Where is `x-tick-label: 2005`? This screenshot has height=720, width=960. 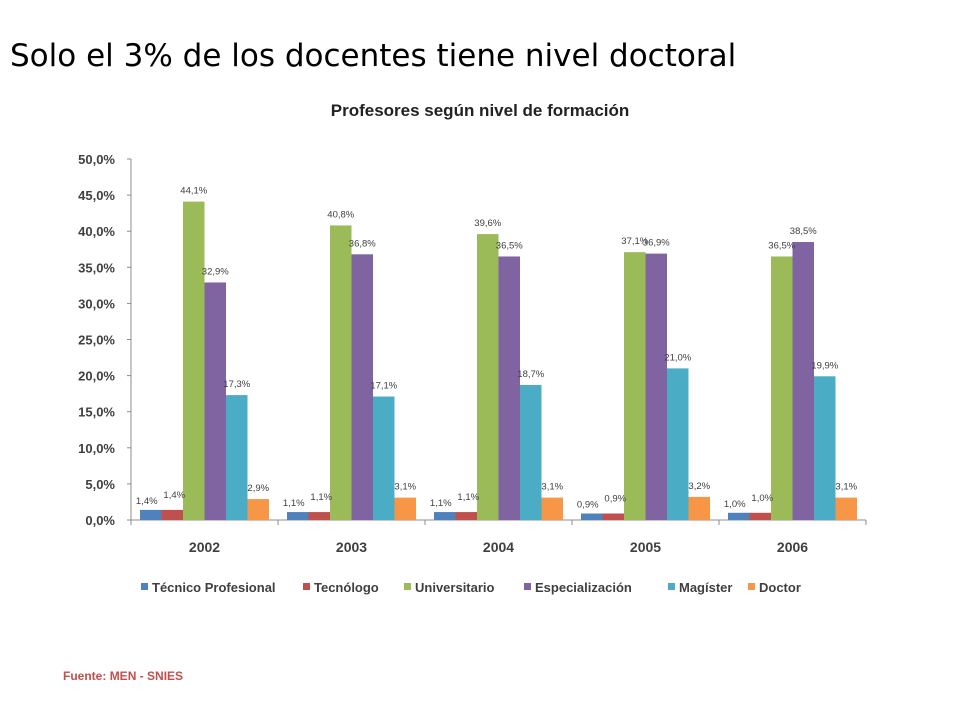
x-tick-label: 2005 is located at coordinates (645, 547).